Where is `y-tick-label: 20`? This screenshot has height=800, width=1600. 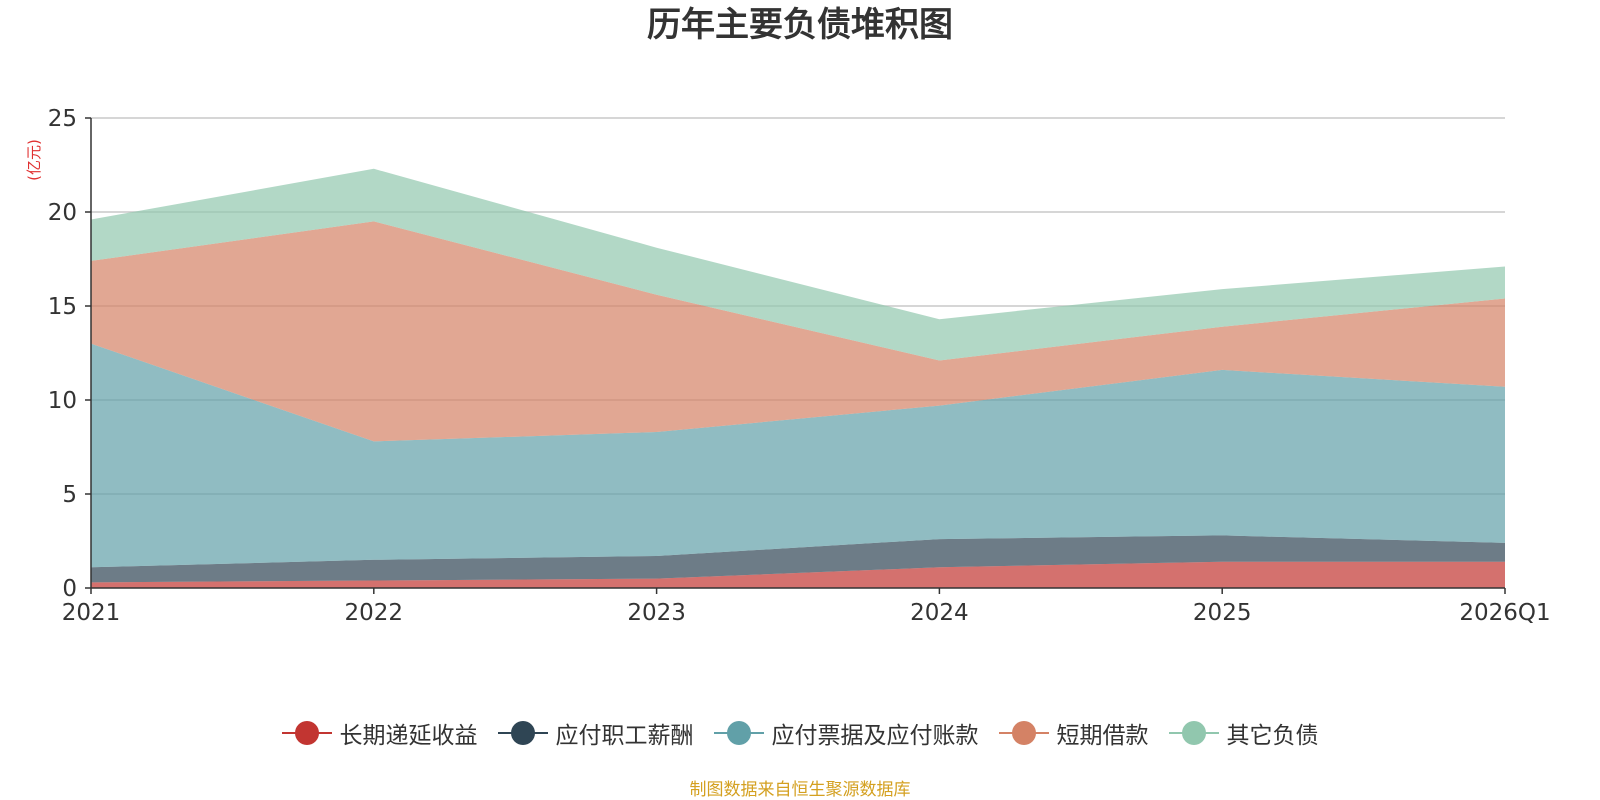
y-tick-label: 20 is located at coordinates (62, 213).